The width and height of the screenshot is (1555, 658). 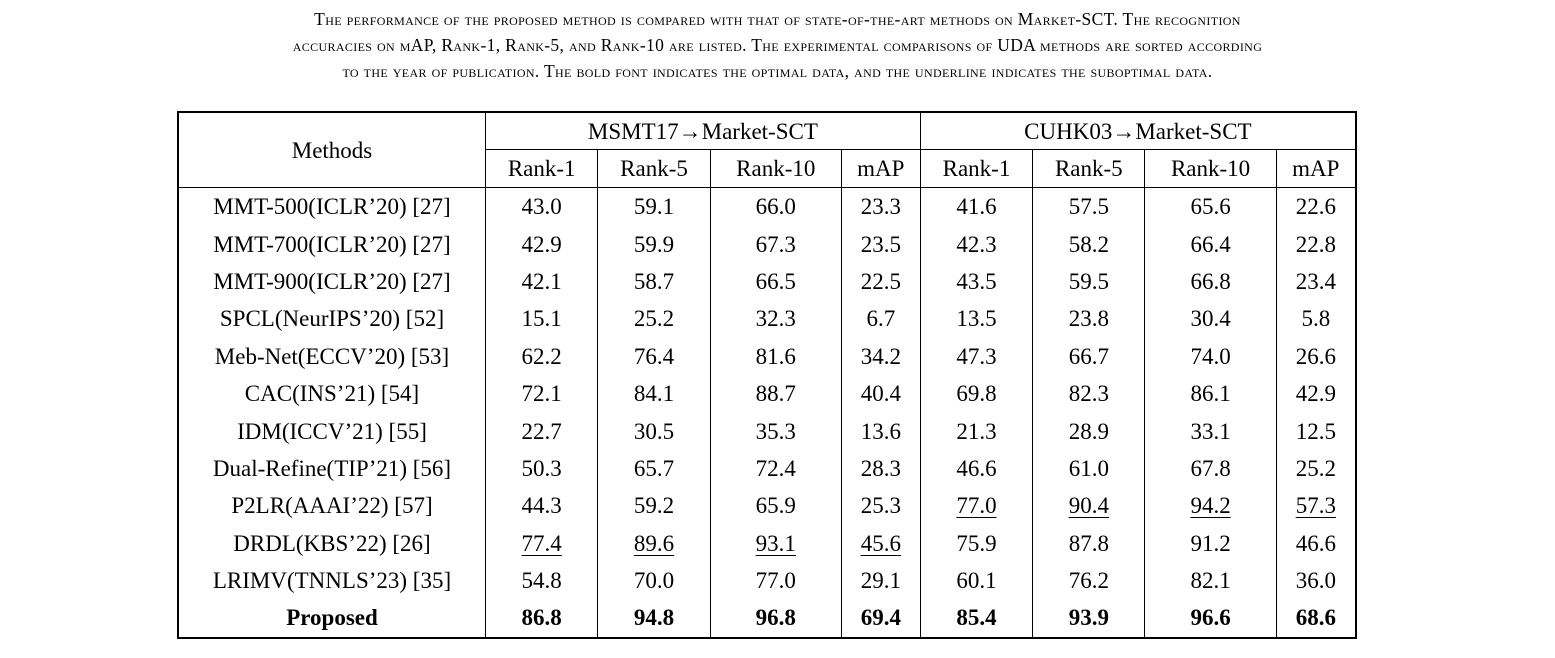 I want to click on metric-cell: 33.1, so click(x=1210, y=431).